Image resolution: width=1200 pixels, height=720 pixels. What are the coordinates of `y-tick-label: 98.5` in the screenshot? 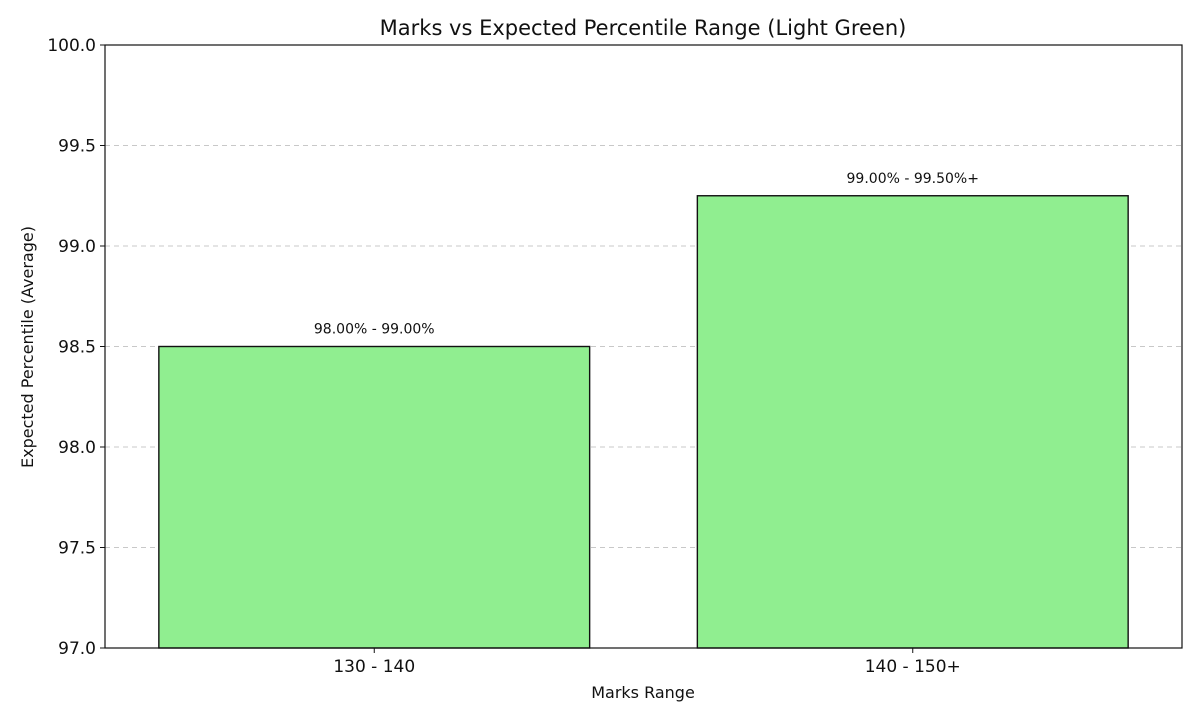 It's located at (77, 348).